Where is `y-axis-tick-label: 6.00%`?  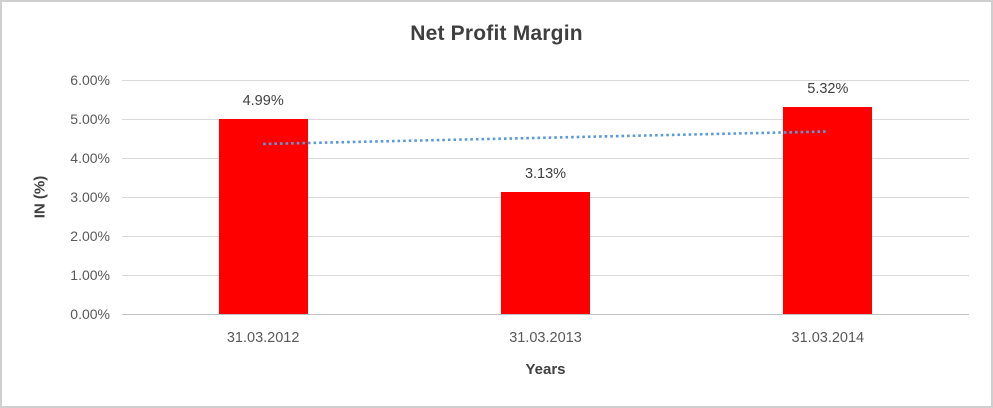 y-axis-tick-label: 6.00% is located at coordinates (90, 80).